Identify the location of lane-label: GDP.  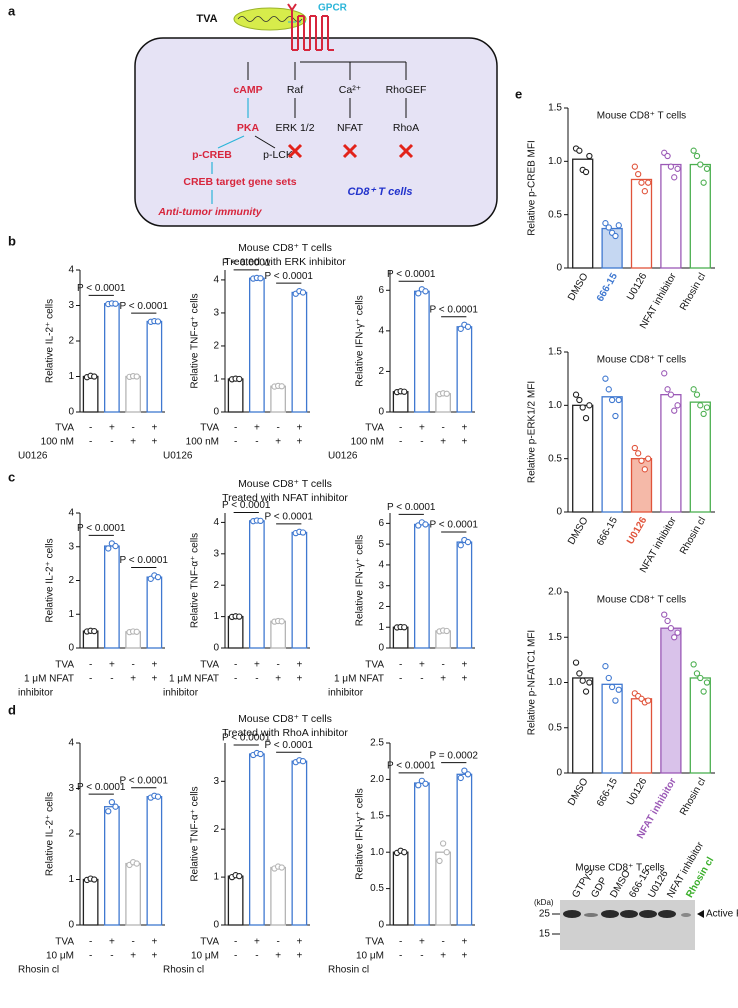
(599, 887).